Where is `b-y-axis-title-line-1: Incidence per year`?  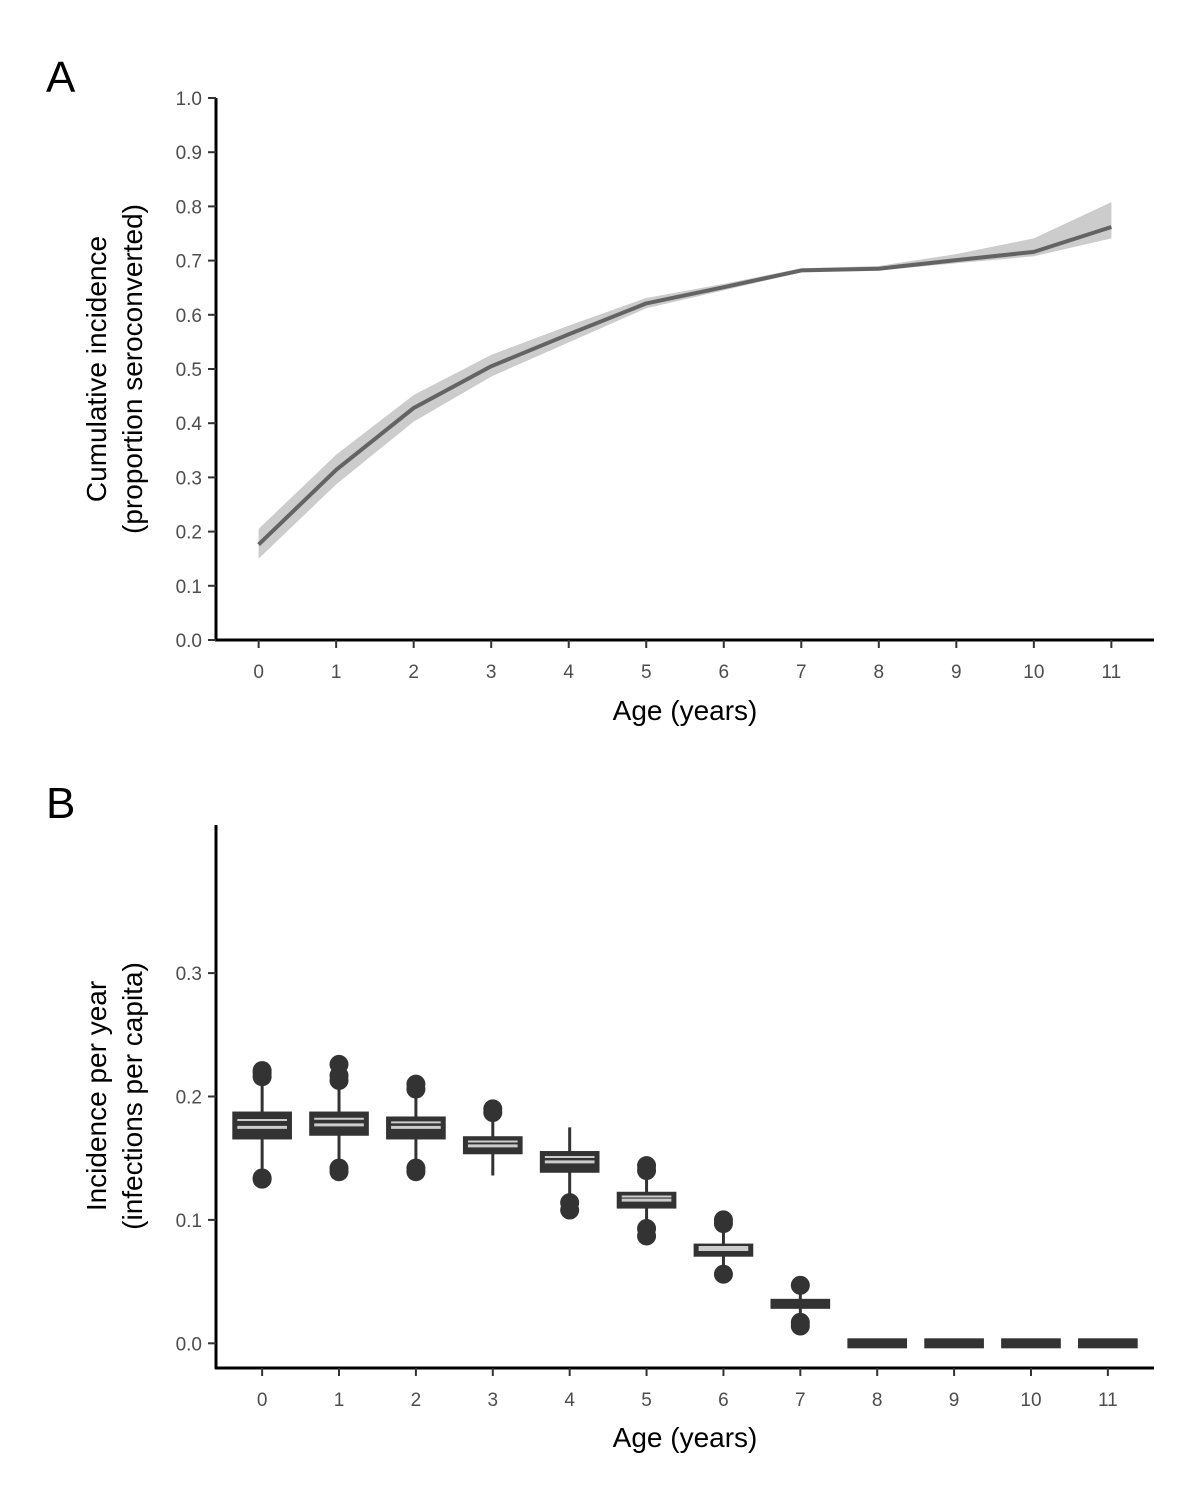 b-y-axis-title-line-1: Incidence per year is located at coordinates (96, 1096).